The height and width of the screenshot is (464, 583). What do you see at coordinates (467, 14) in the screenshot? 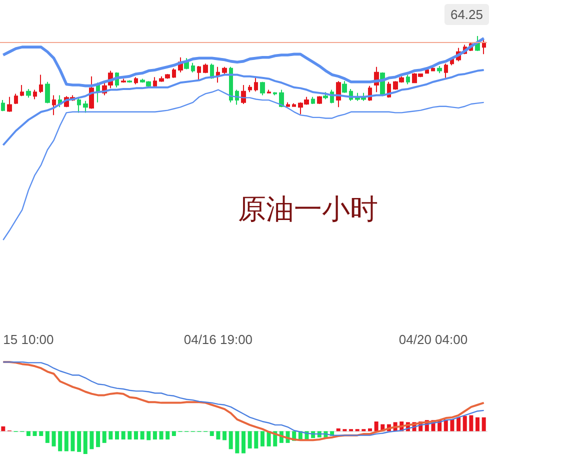
I see `text: 64.25` at bounding box center [467, 14].